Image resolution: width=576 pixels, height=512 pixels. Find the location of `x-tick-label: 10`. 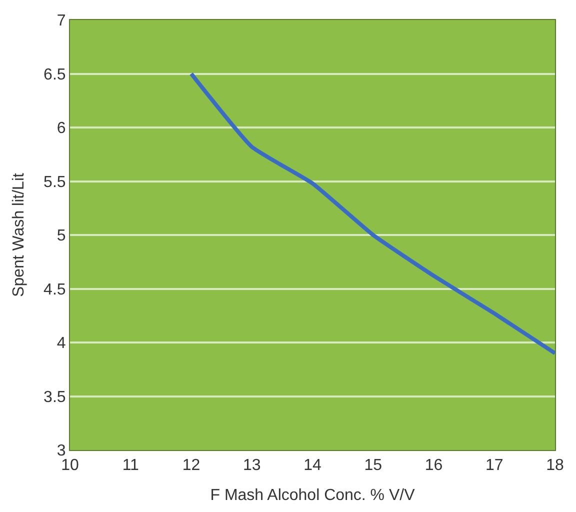

x-tick-label: 10 is located at coordinates (70, 465).